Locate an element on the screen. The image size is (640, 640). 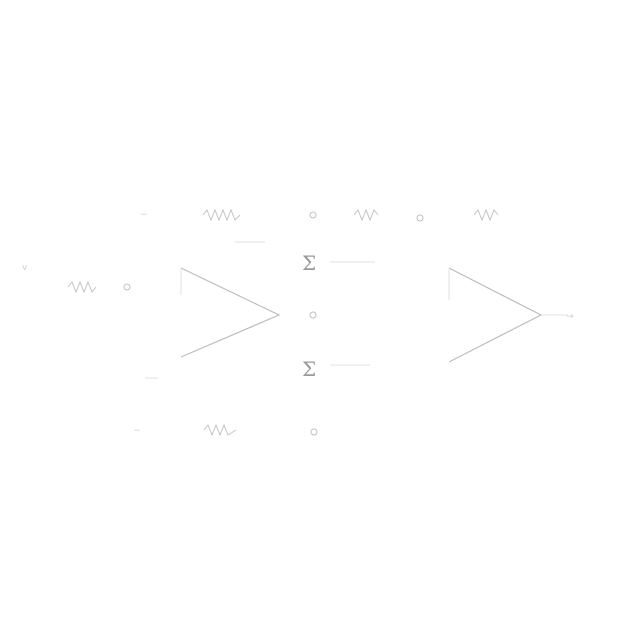
input-node is located at coordinates (127, 287).